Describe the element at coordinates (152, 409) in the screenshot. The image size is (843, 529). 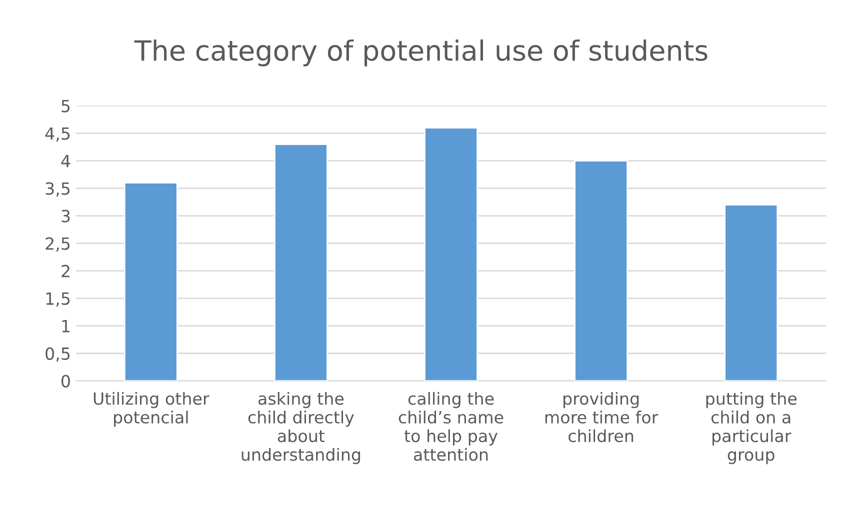
I see `x-tick-label: Utilizing other potencial` at that location.